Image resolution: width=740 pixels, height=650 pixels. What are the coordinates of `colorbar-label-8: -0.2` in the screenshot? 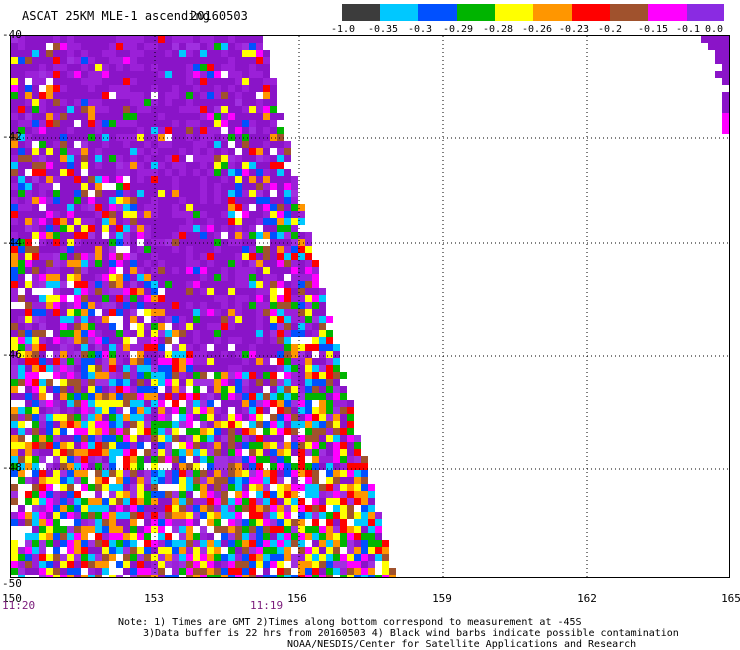 It's located at (610, 29).